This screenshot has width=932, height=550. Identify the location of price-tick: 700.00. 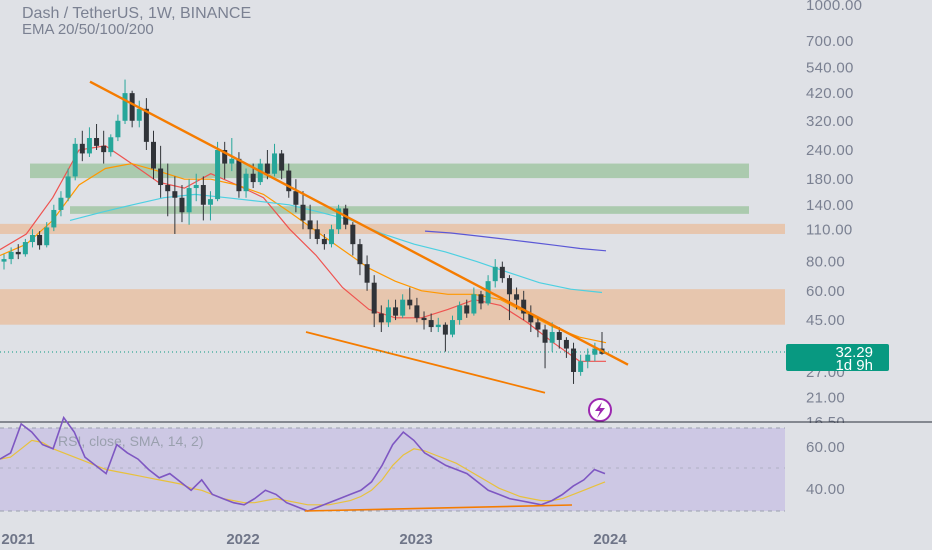
(830, 41).